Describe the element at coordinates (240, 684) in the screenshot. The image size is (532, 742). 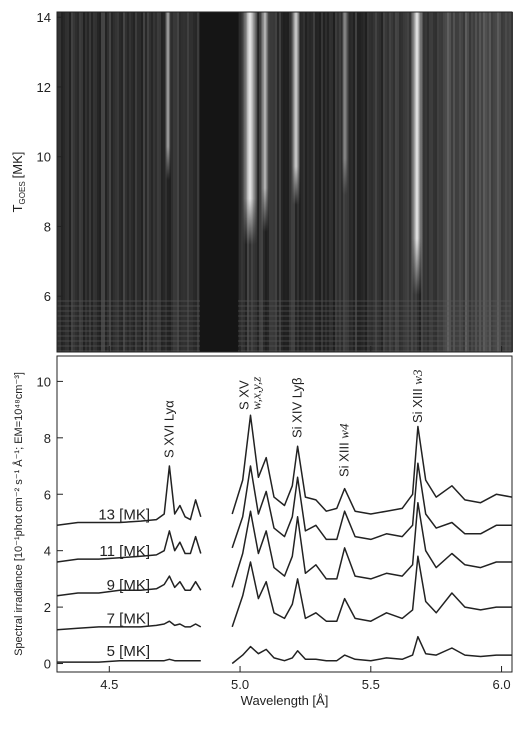
I see `x-tick-label: 5.0` at that location.